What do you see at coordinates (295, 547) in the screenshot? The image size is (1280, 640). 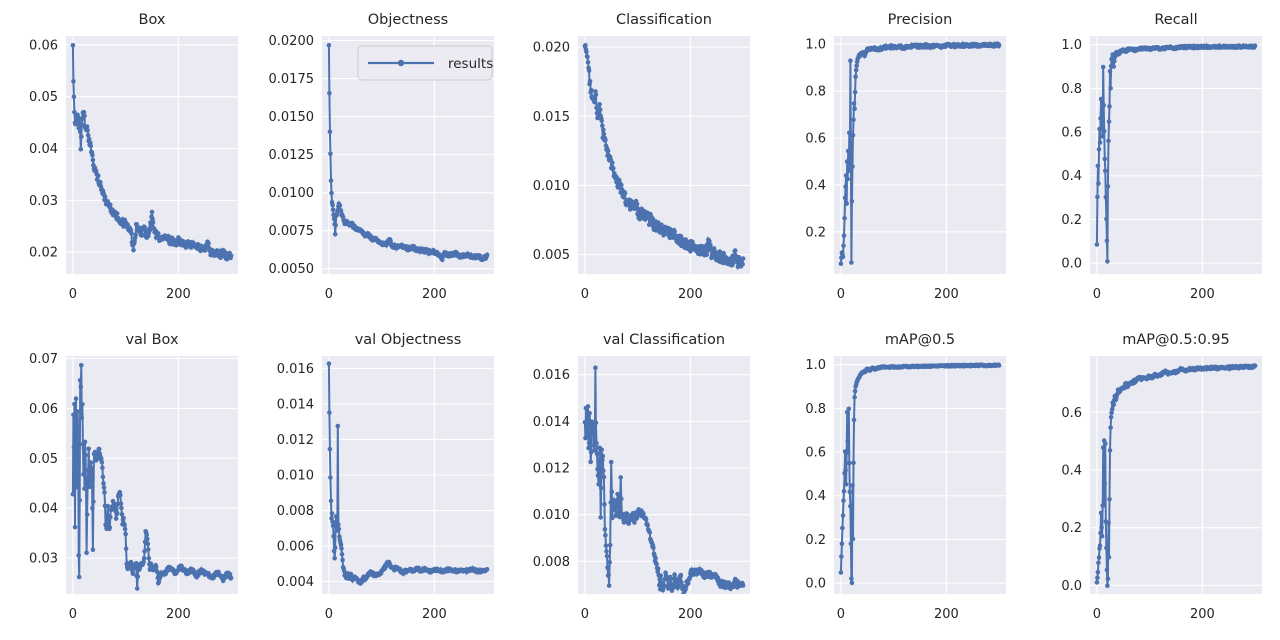 I see `y-tick-label: 0.006` at bounding box center [295, 547].